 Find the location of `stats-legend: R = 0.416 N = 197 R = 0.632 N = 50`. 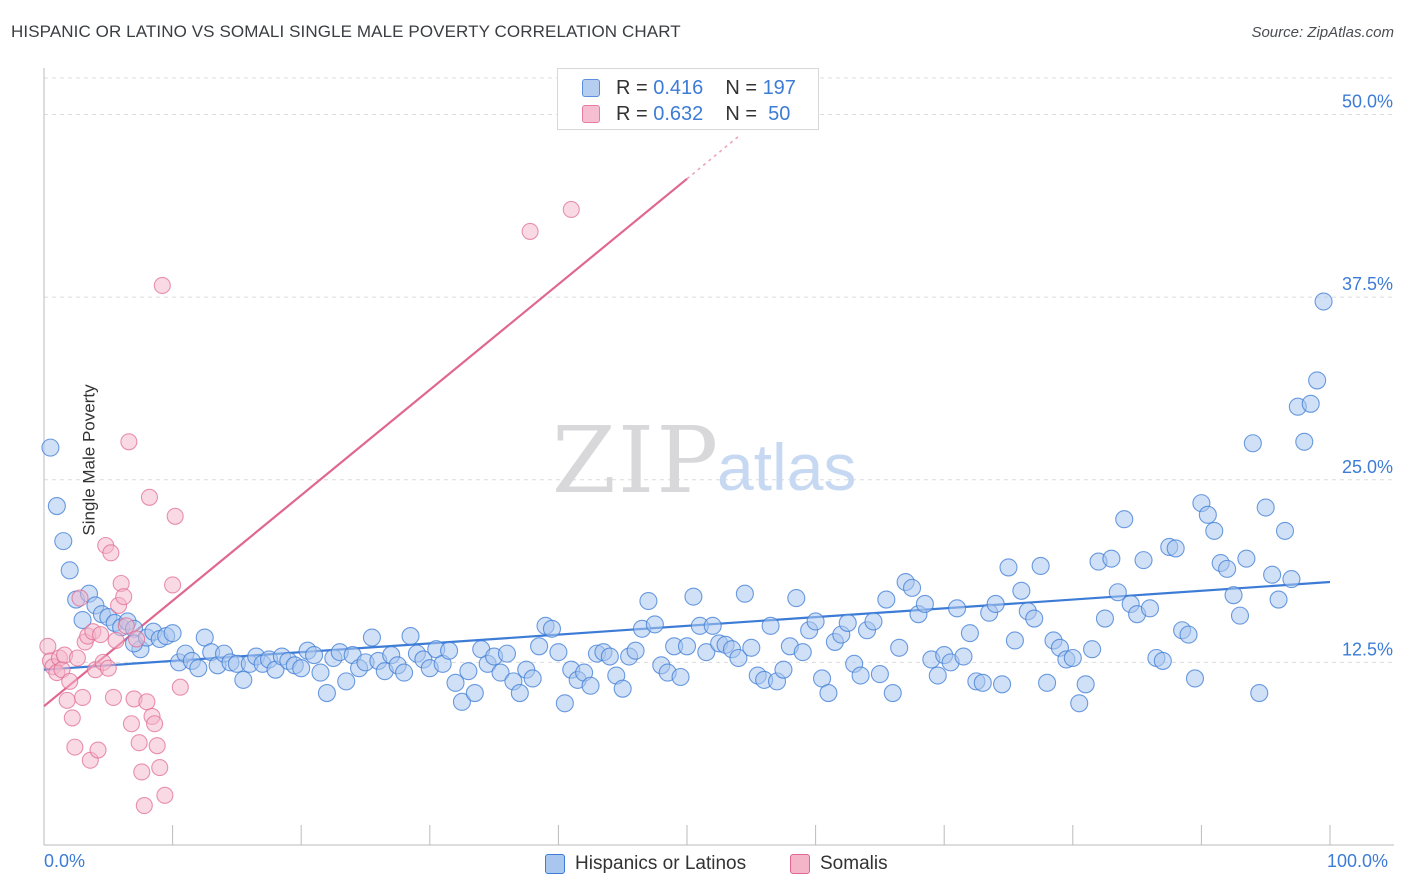

stats-legend: R = 0.416 N = 197 R = 0.632 N = 50 is located at coordinates (688, 99).